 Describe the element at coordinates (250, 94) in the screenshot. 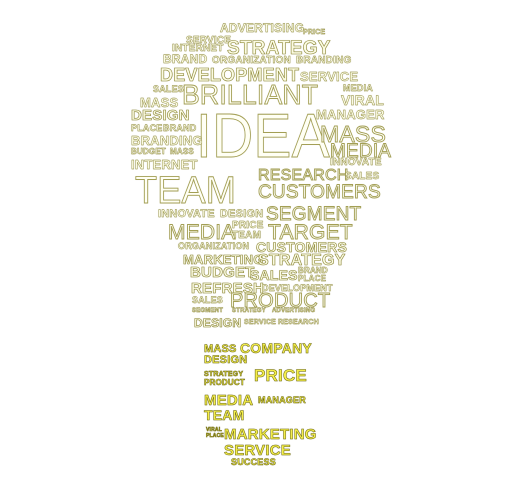

I see `word-brilliant: BRILLIANT` at that location.